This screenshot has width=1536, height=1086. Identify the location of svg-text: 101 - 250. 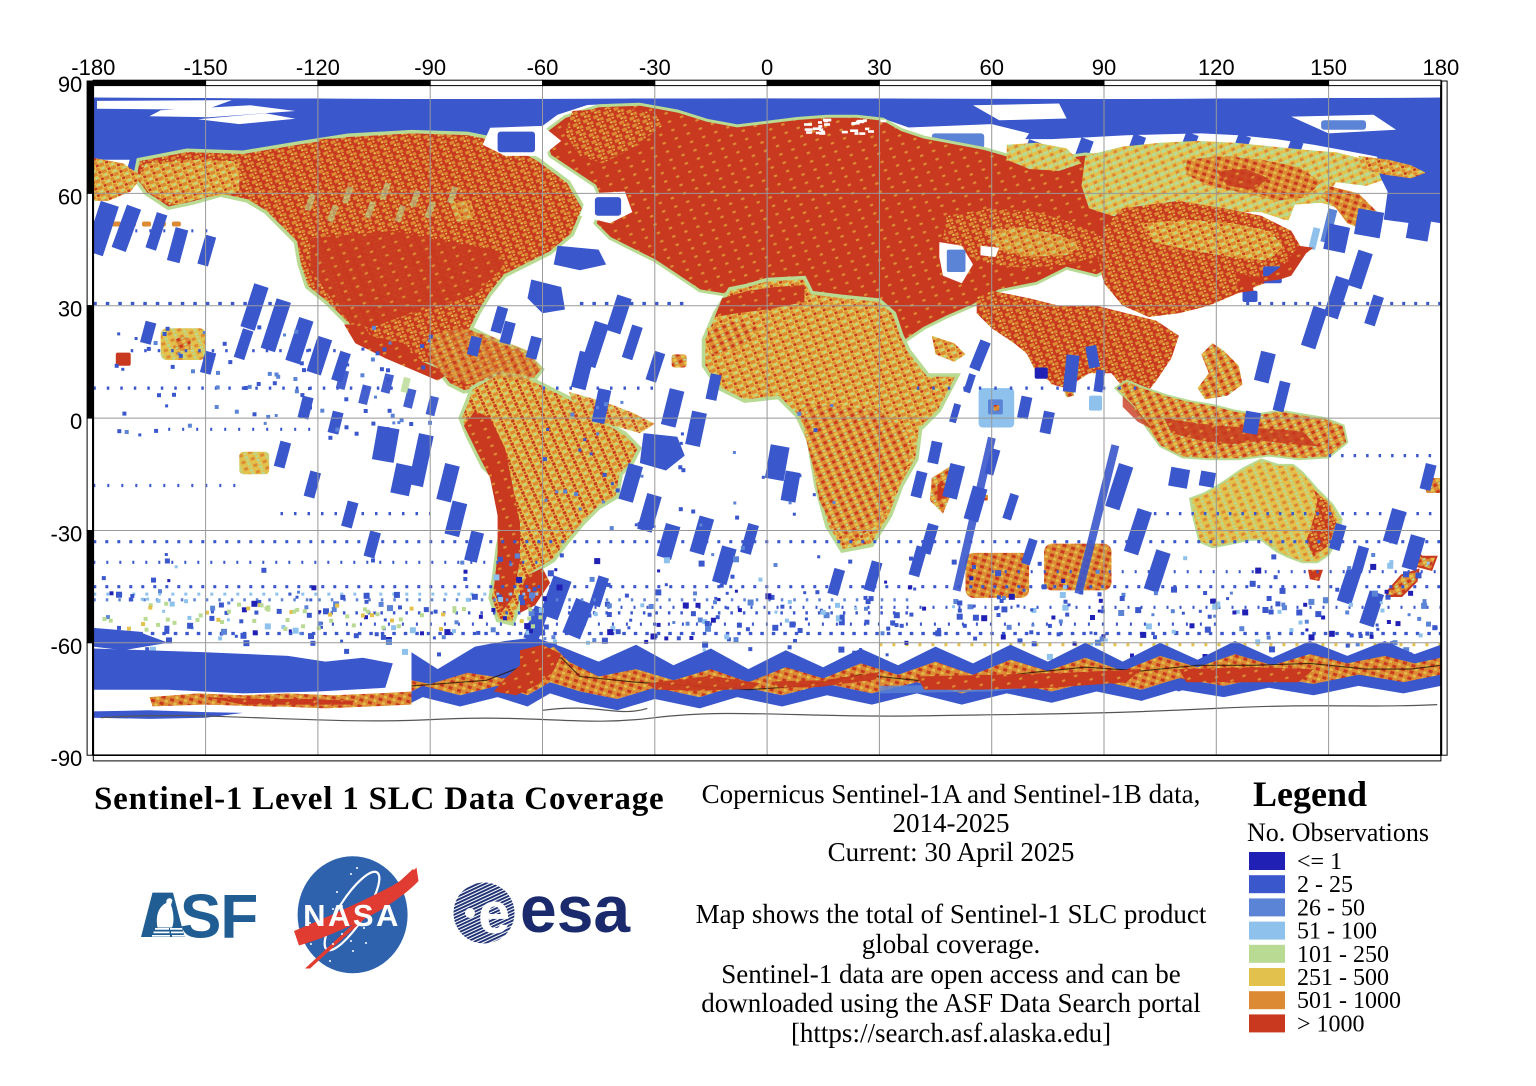
(1343, 955).